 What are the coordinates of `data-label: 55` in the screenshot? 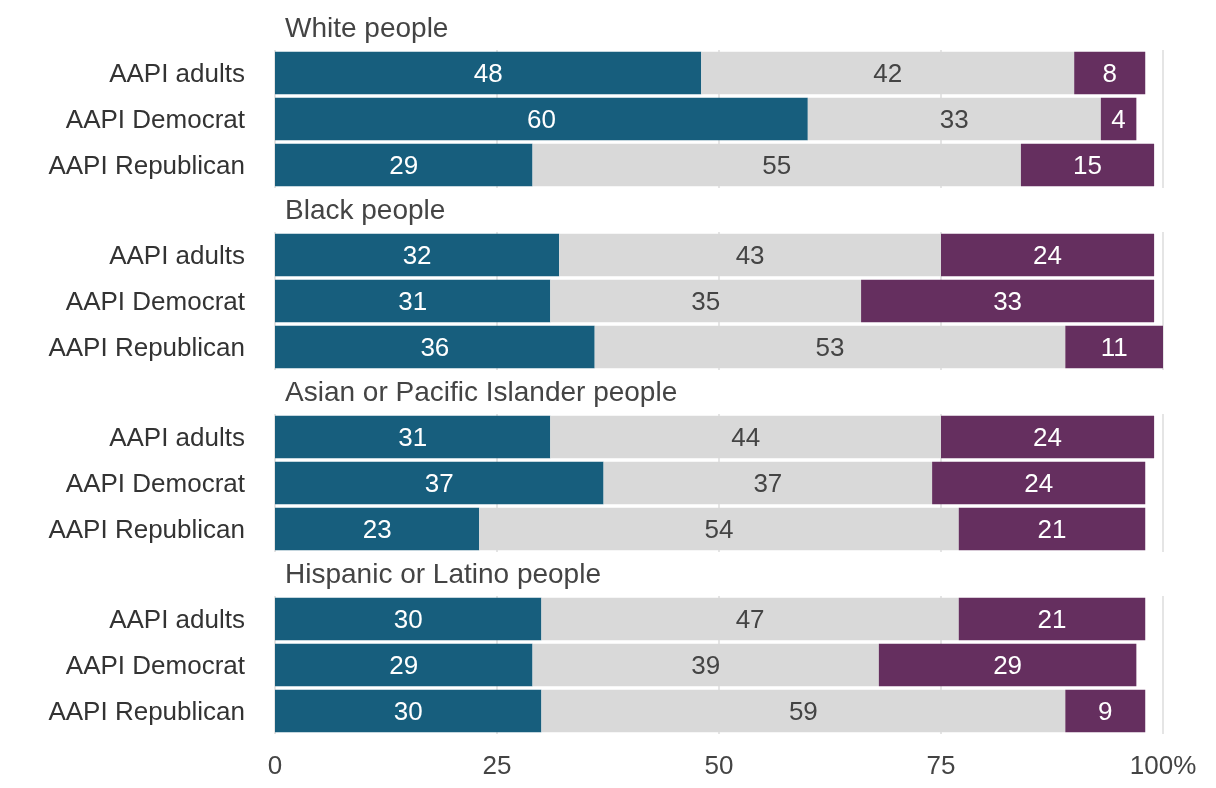 It's located at (777, 165).